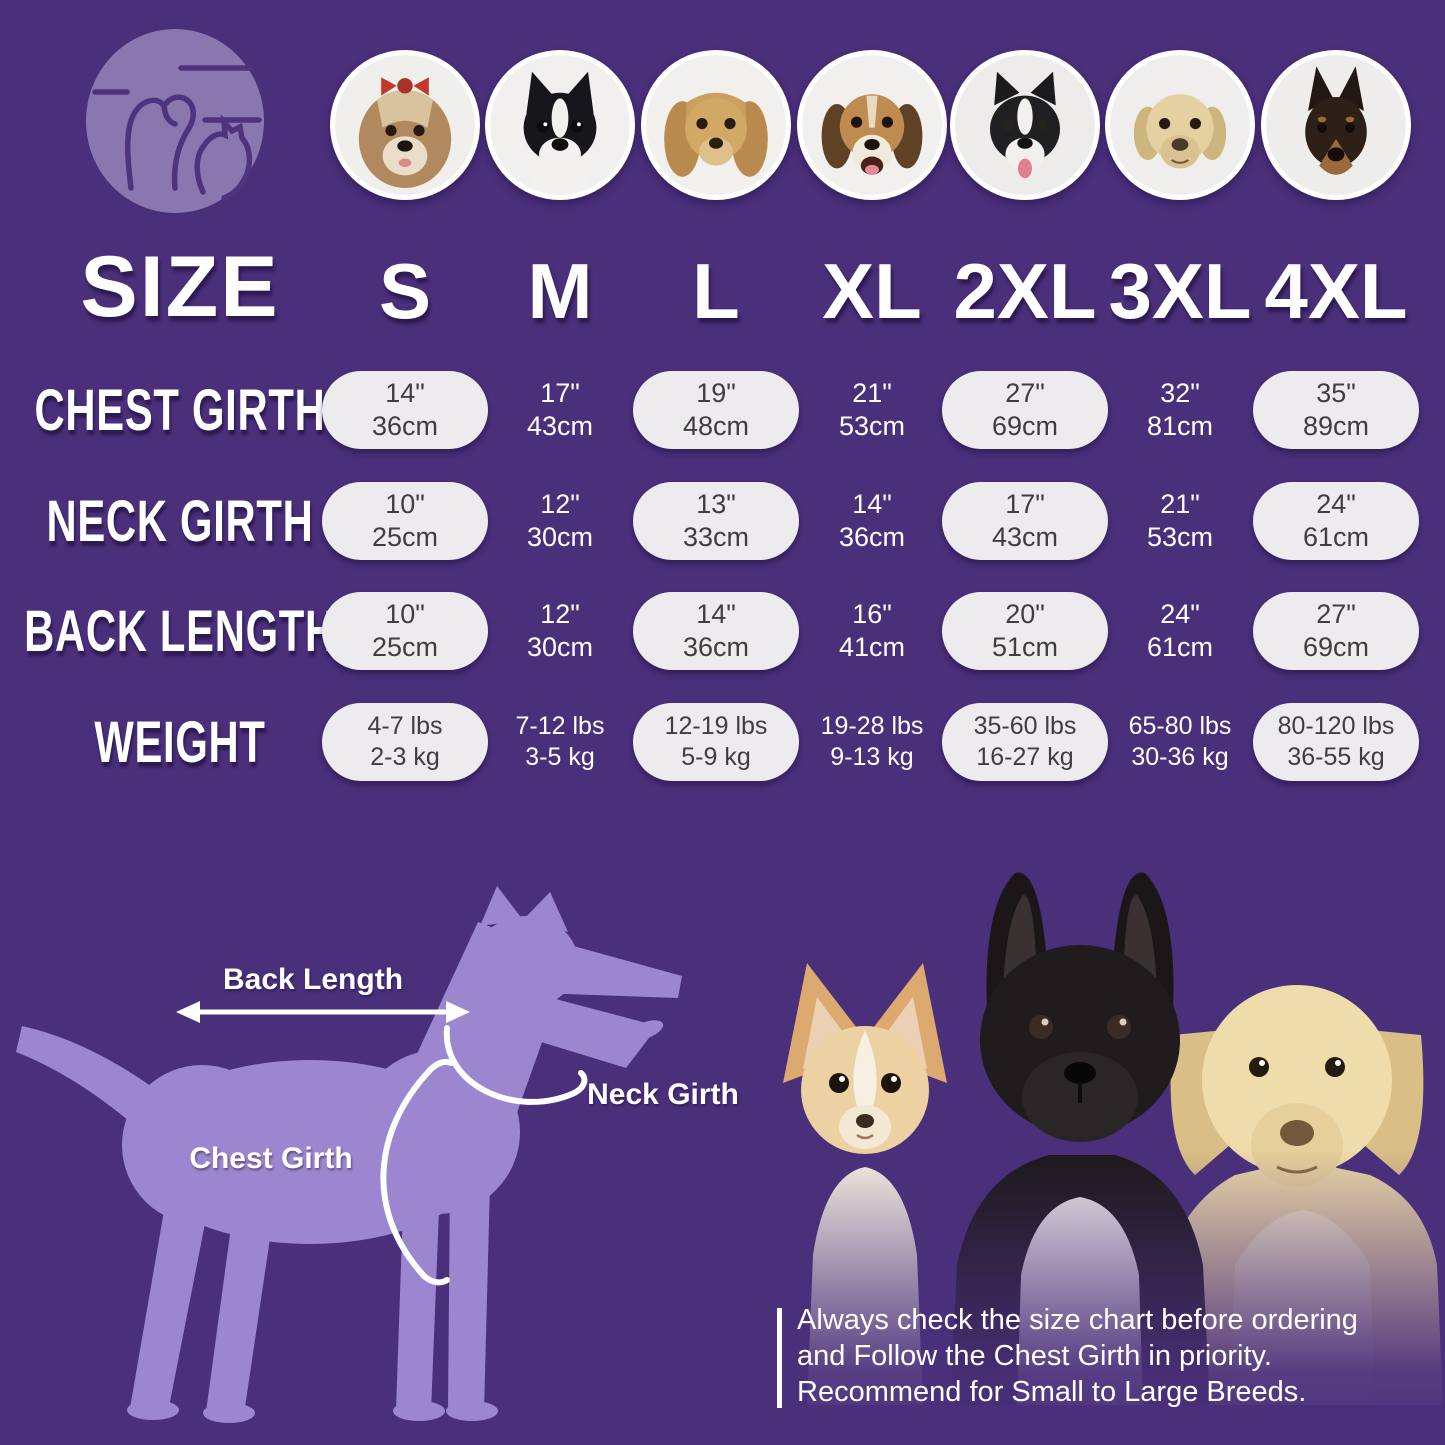 The height and width of the screenshot is (1445, 1445). I want to click on value-lbs: 65-80 lbs, so click(1180, 726).